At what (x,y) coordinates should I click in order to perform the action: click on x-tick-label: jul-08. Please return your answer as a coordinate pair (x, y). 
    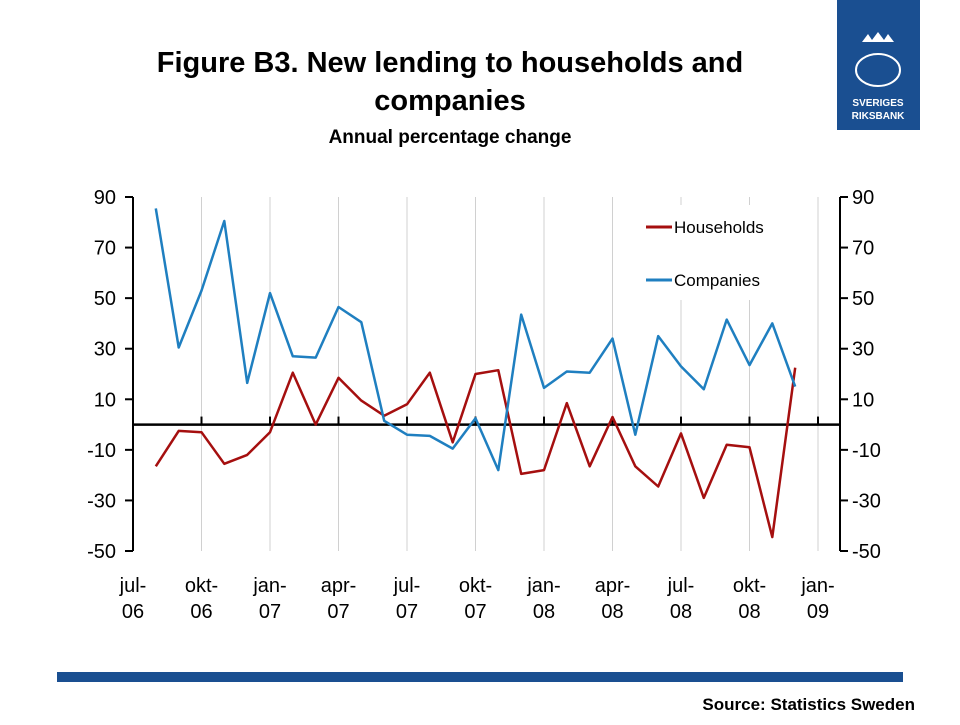
    Looking at the image, I should click on (681, 599).